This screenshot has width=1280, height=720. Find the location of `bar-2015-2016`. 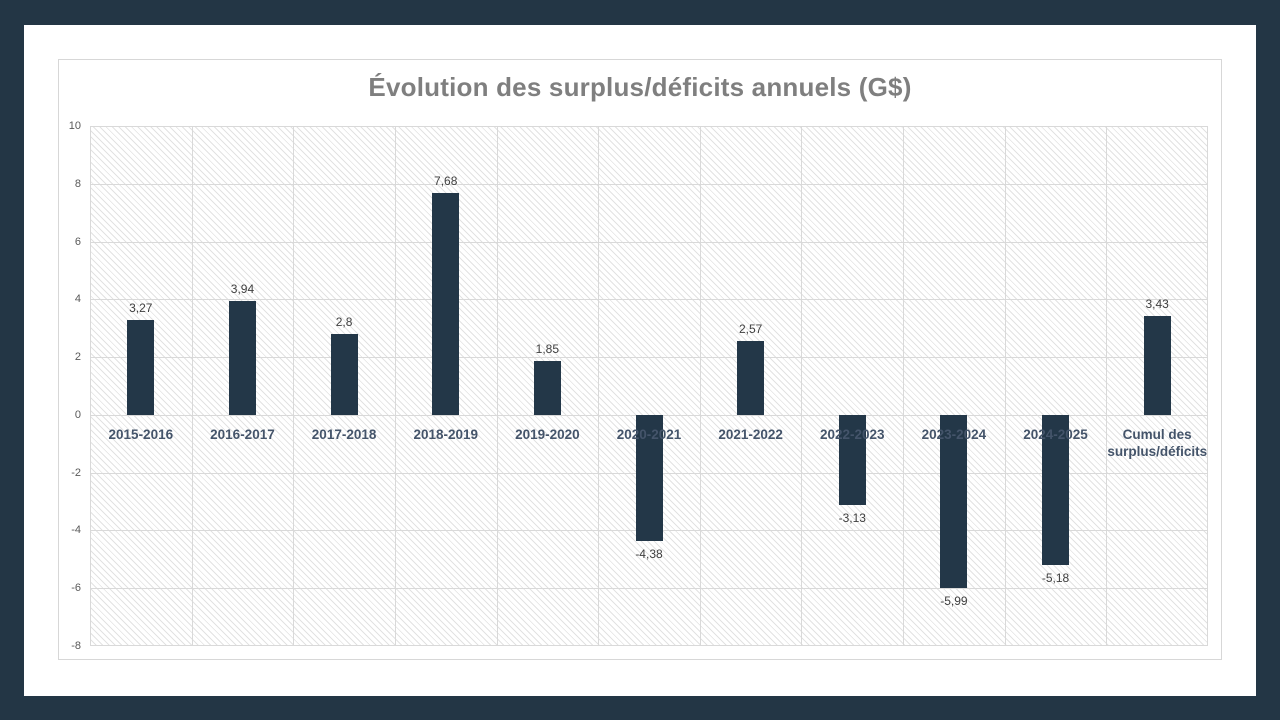

bar-2015-2016 is located at coordinates (141, 367).